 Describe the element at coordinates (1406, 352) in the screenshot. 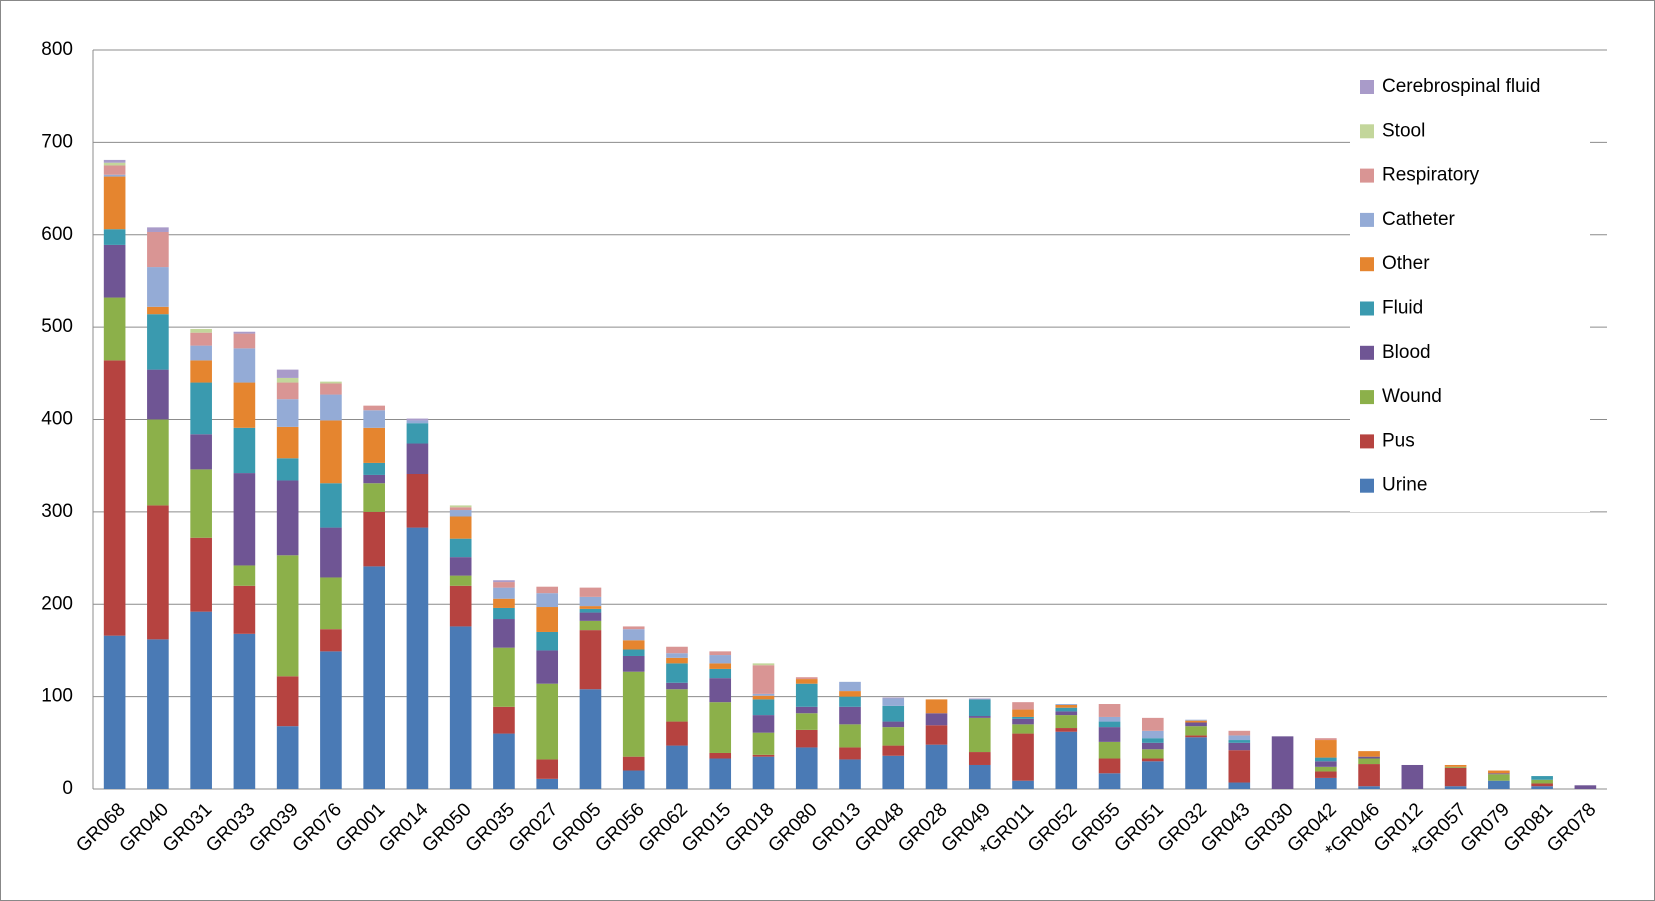

I see `legend-label: Blood` at that location.